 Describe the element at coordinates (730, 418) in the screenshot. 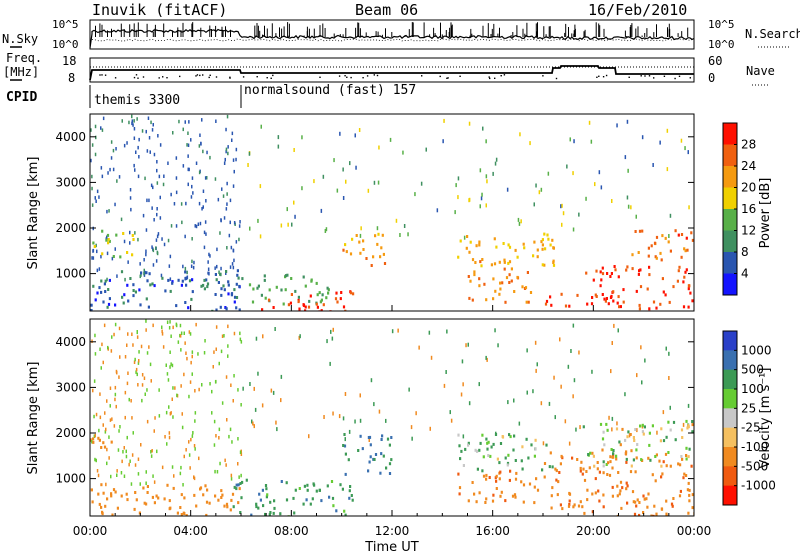

I see `colorbar-segment` at that location.